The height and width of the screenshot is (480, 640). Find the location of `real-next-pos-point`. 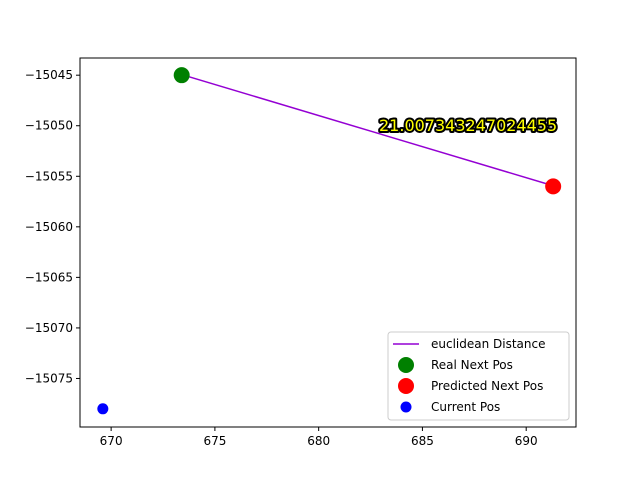

real-next-pos-point is located at coordinates (181, 75).